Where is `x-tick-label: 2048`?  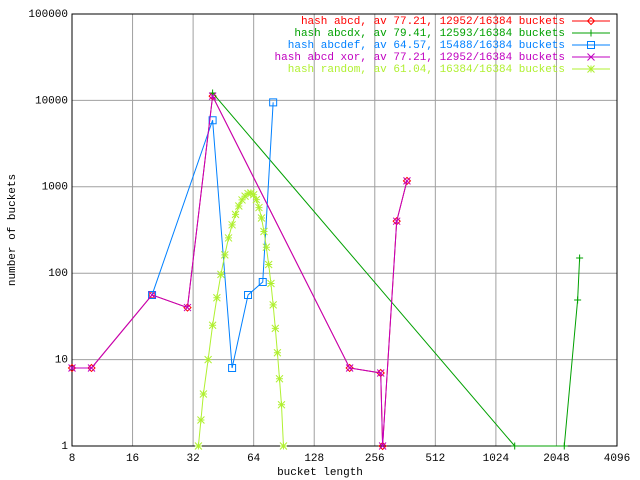
x-tick-label: 2048 is located at coordinates (556, 459).